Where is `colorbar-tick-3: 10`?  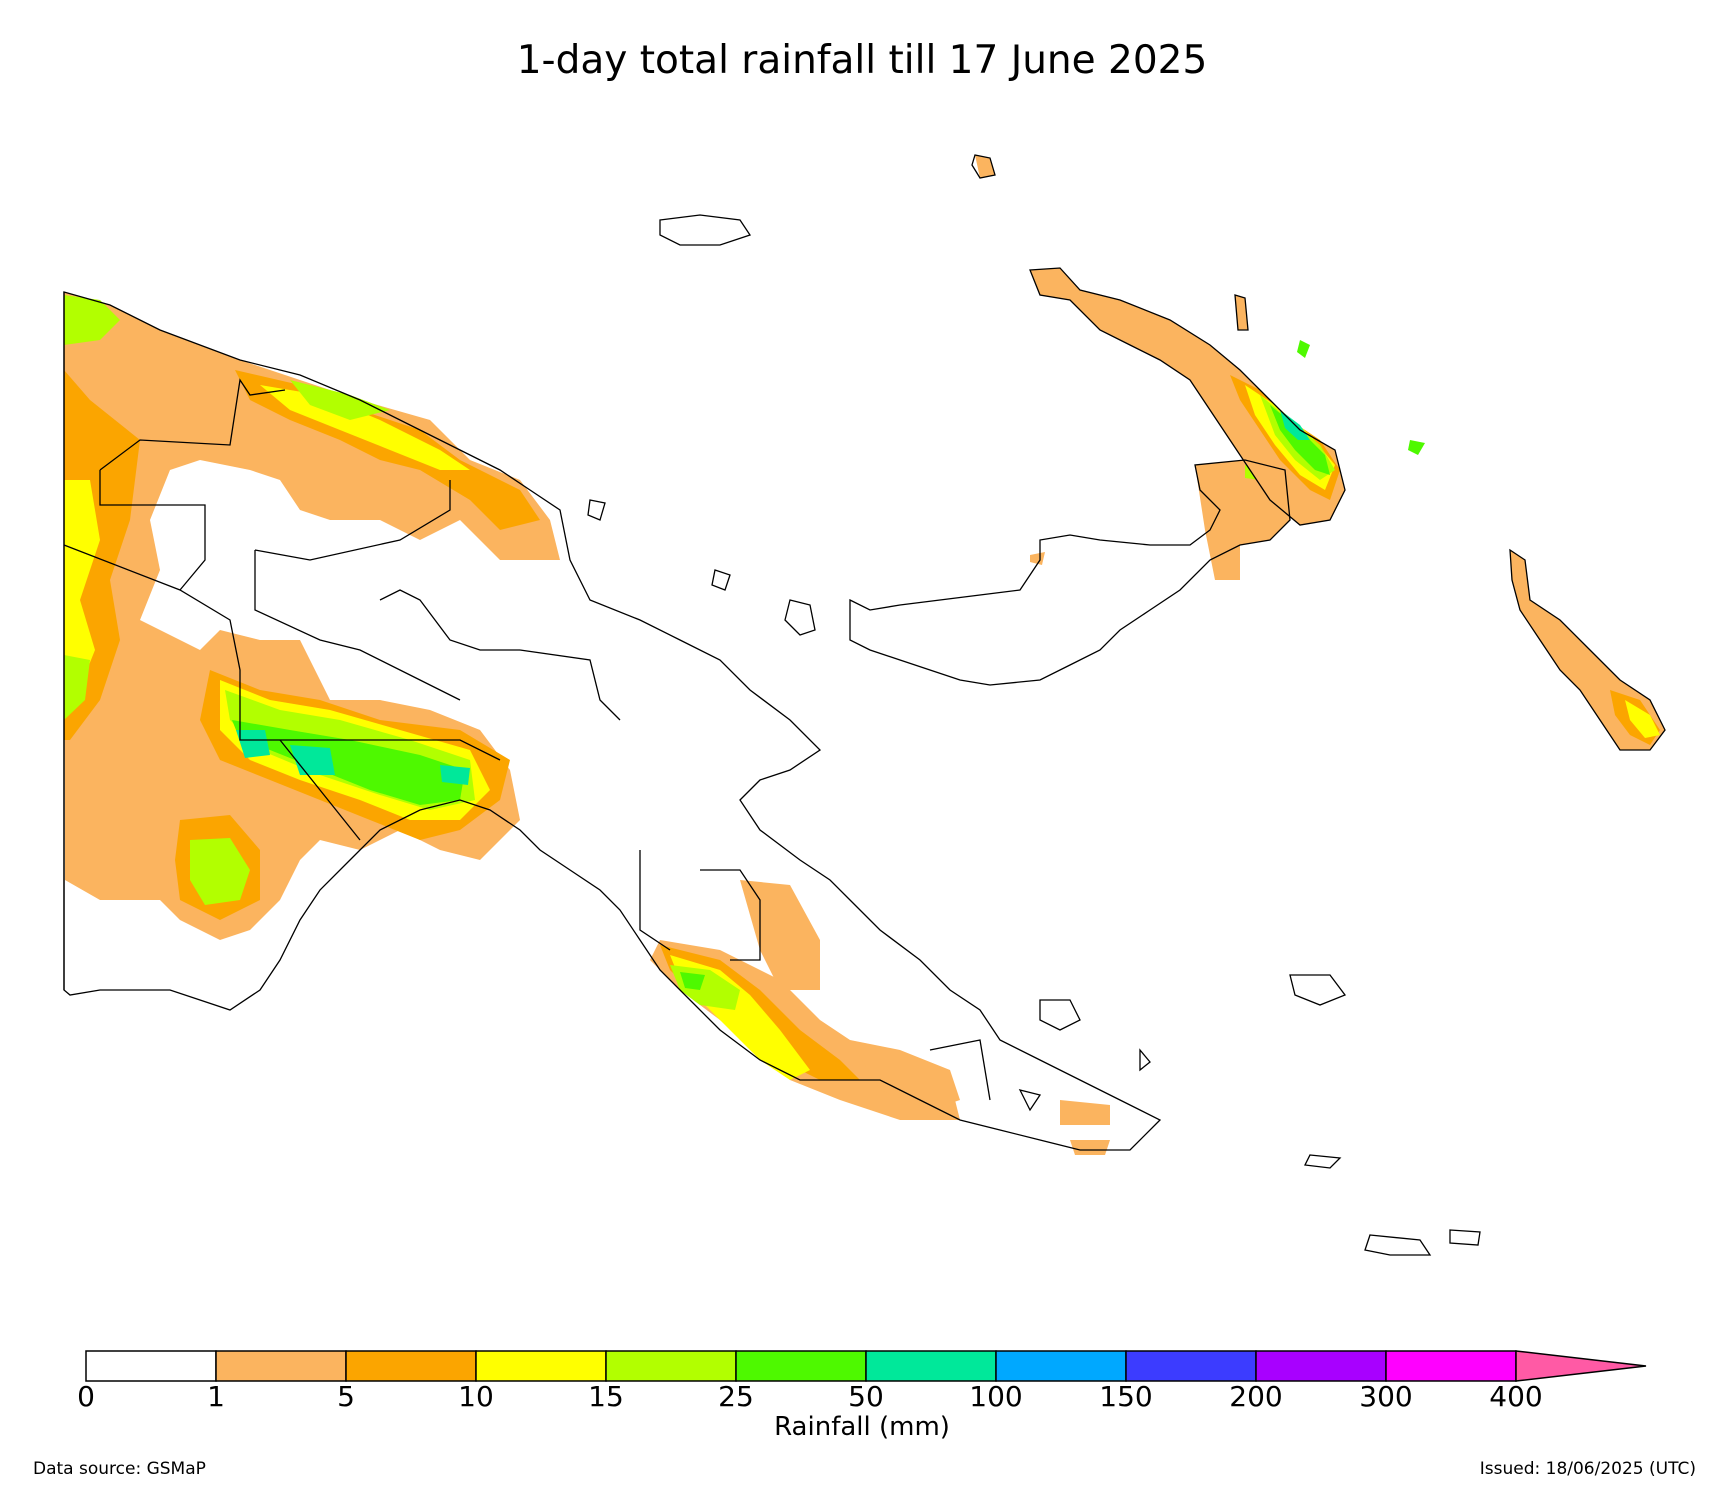
colorbar-tick-3: 10 is located at coordinates (476, 1396).